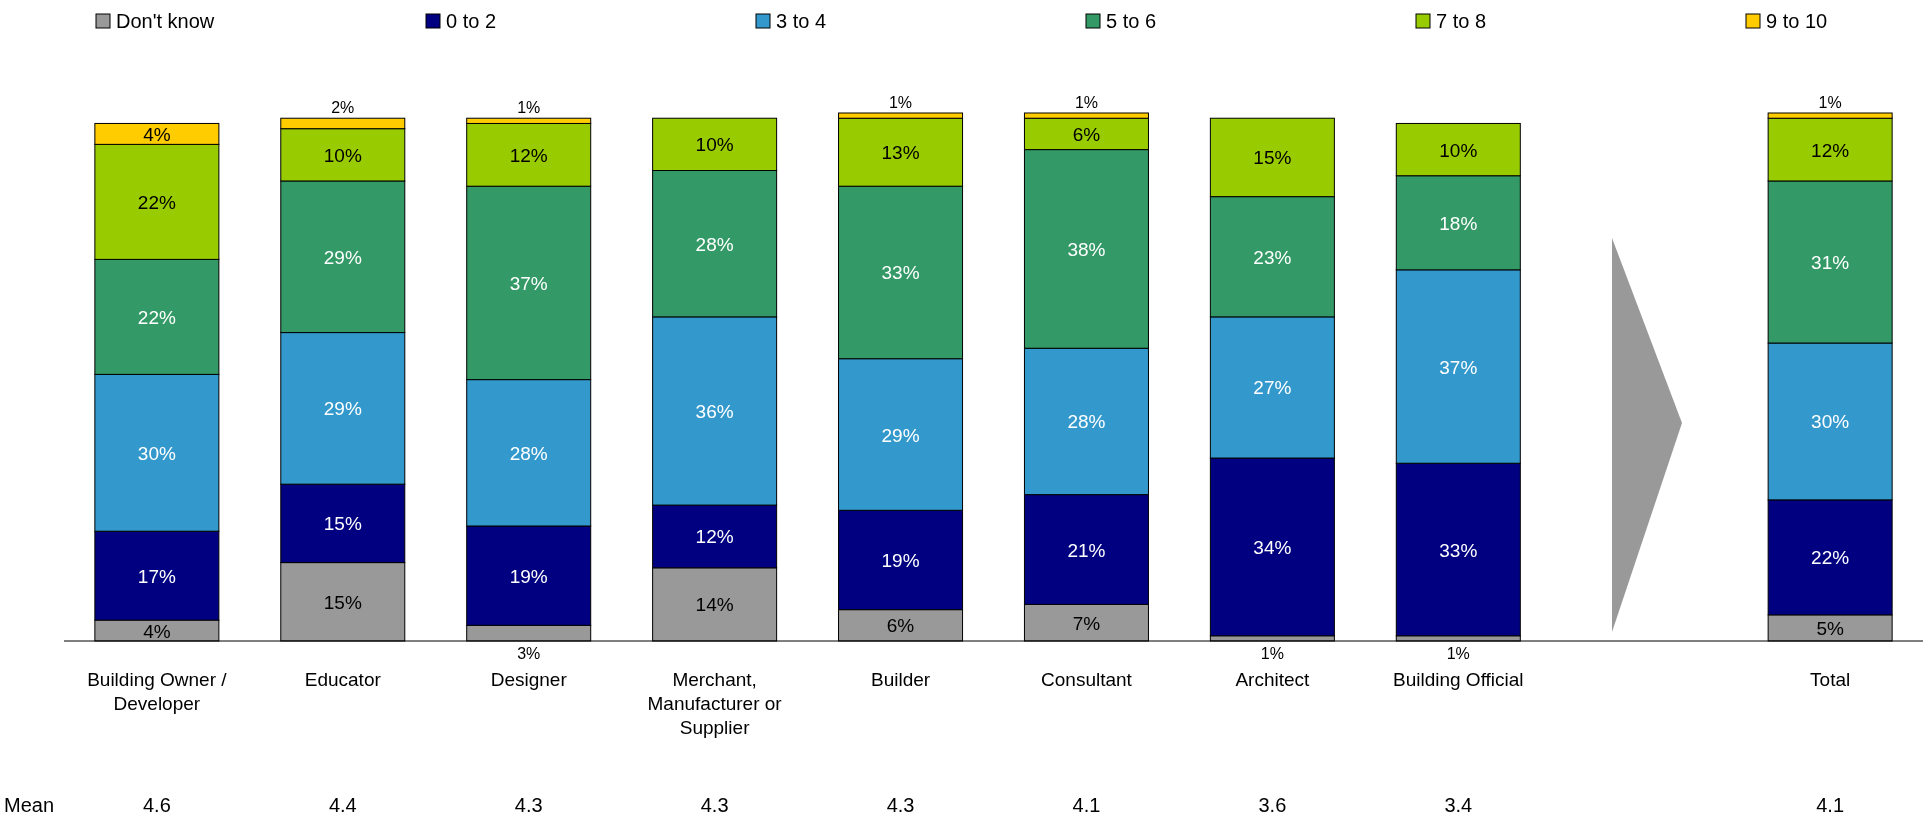 The width and height of the screenshot is (1927, 822). What do you see at coordinates (1087, 679) in the screenshot?
I see `x-tick-label: Consultant` at bounding box center [1087, 679].